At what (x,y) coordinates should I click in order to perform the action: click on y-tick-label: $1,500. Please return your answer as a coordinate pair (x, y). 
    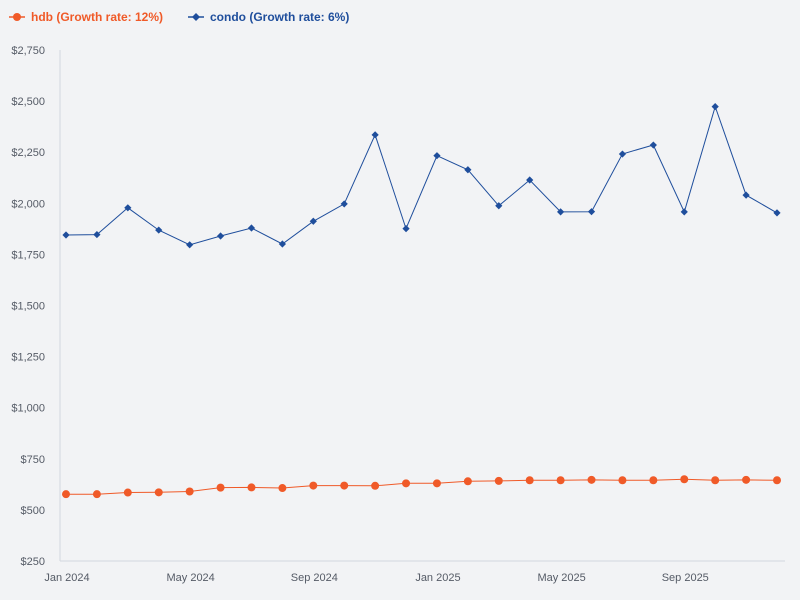
    Looking at the image, I should click on (28, 307).